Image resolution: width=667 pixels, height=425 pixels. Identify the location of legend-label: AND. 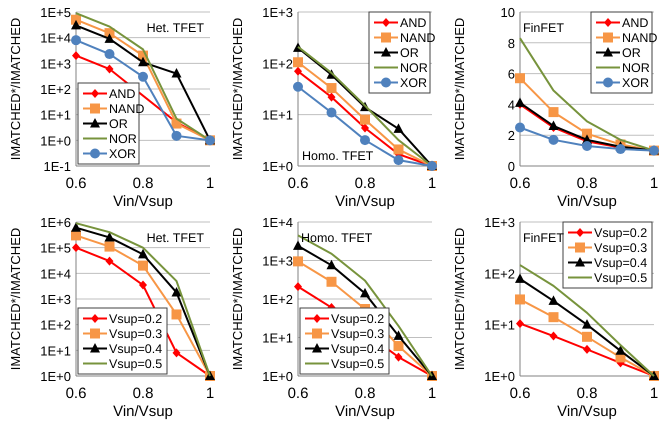
(635, 23).